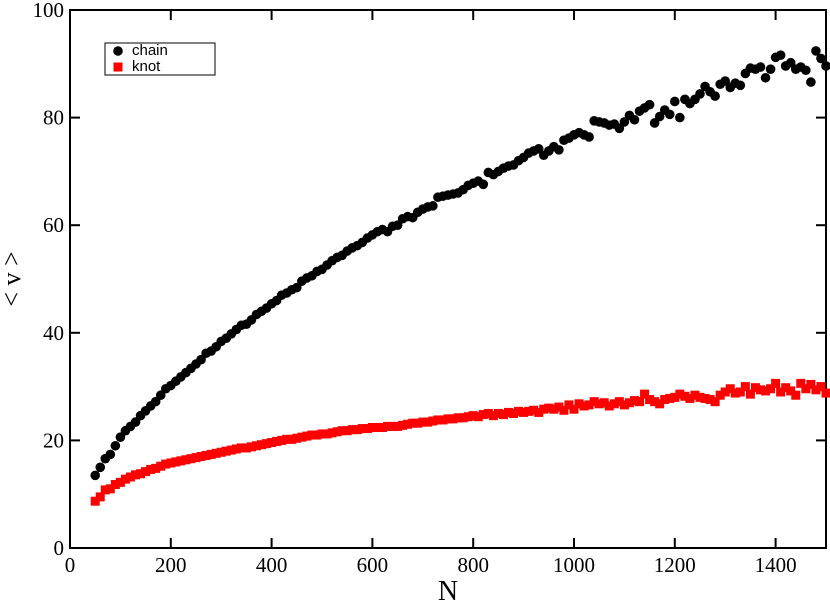  I want to click on y-tick-label: 0, so click(59, 548).